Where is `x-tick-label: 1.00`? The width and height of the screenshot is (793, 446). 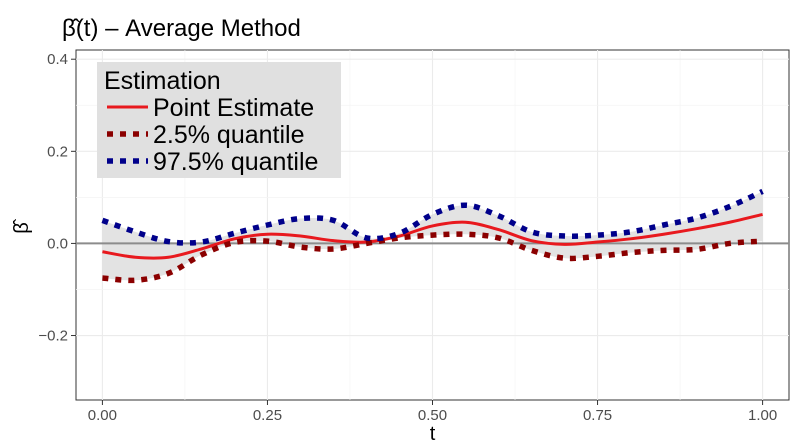
x-tick-label: 1.00 is located at coordinates (762, 415).